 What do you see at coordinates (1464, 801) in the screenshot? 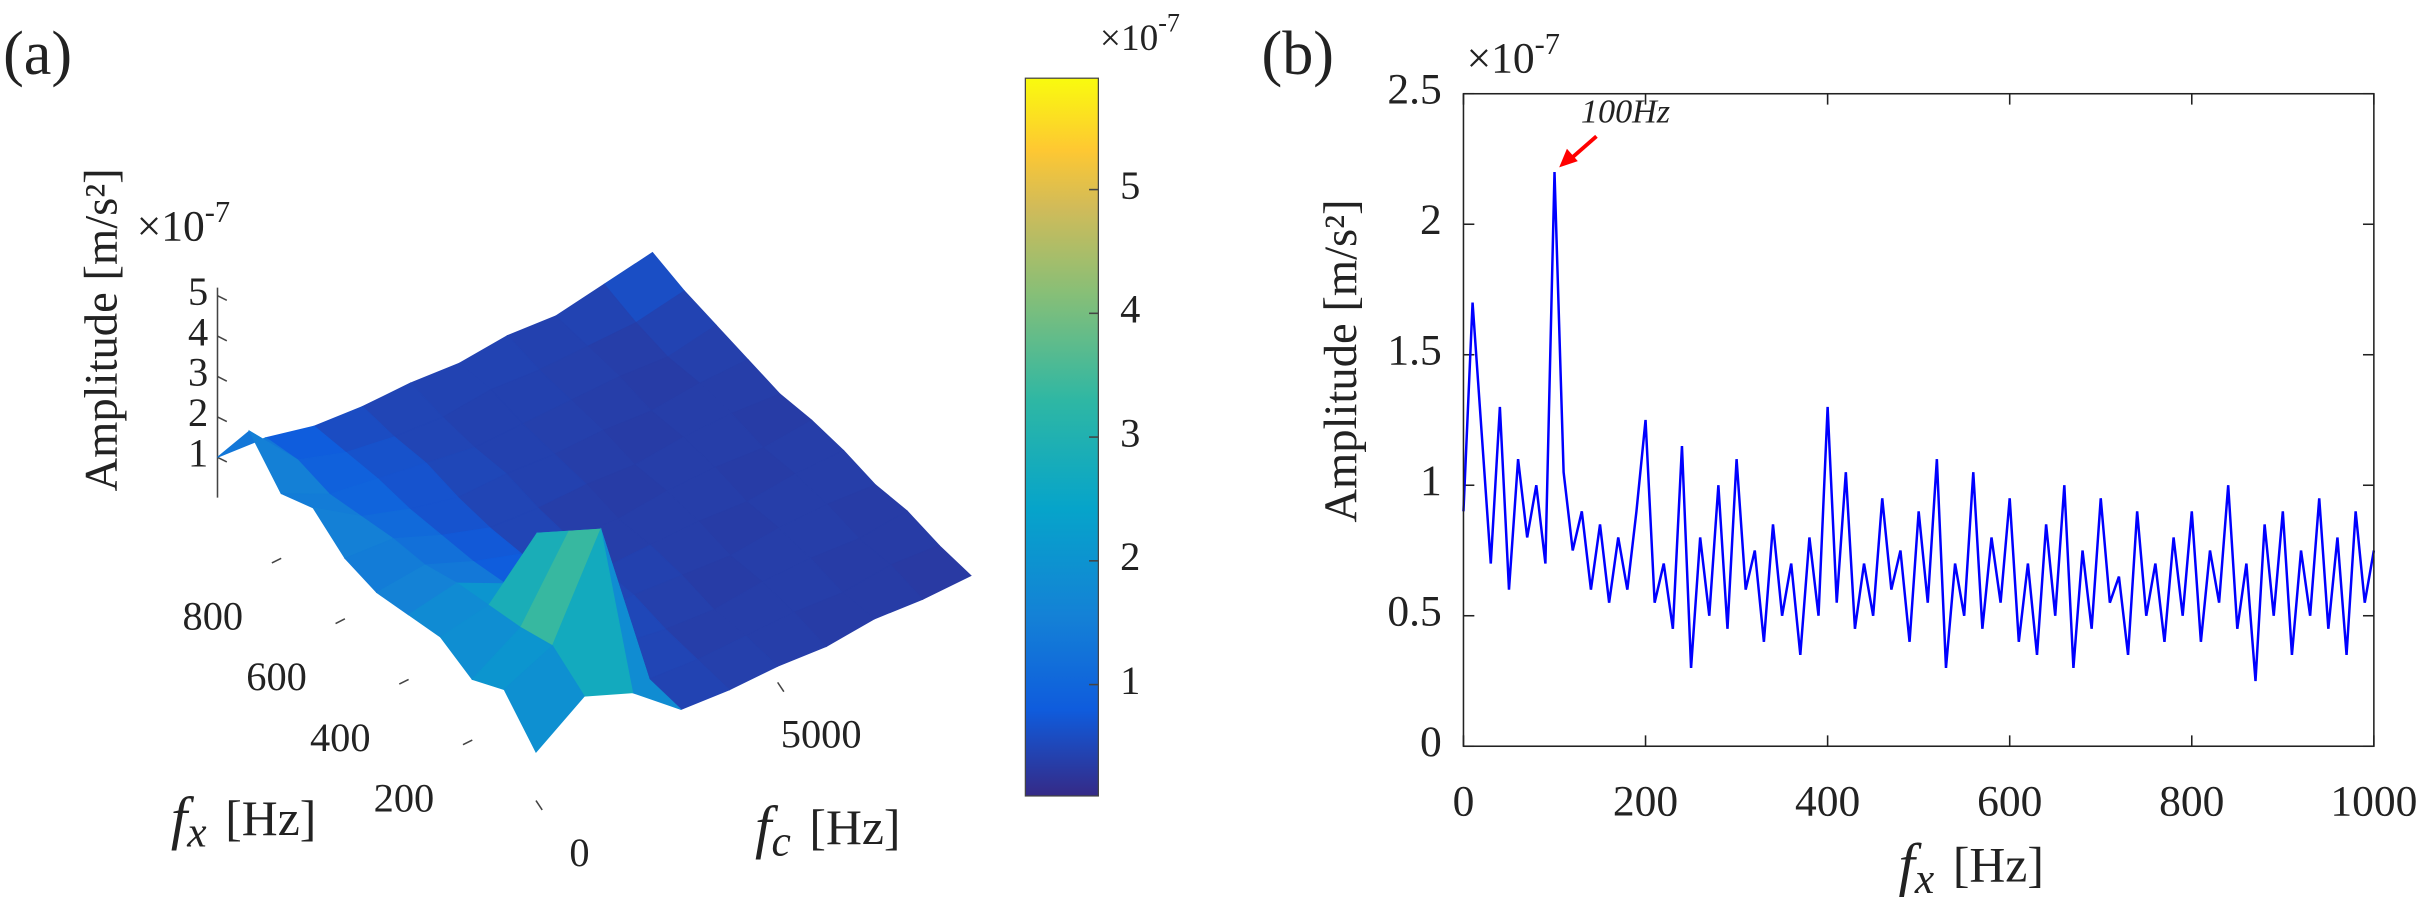
I see `x-tick-label: 0` at bounding box center [1464, 801].